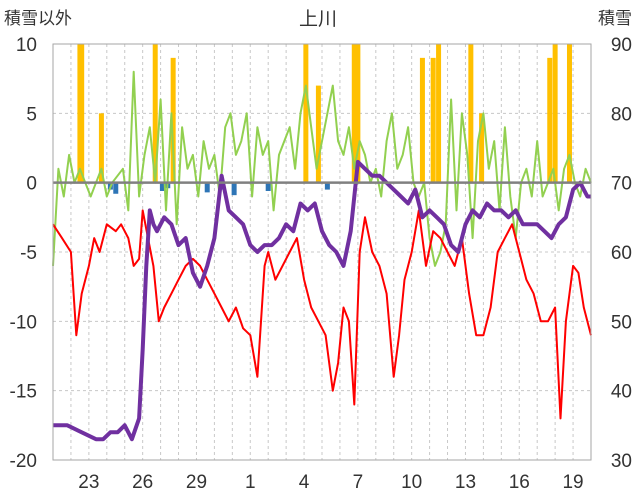 Image resolution: width=636 pixels, height=501 pixels. I want to click on x-tick-label: 19, so click(572, 482).